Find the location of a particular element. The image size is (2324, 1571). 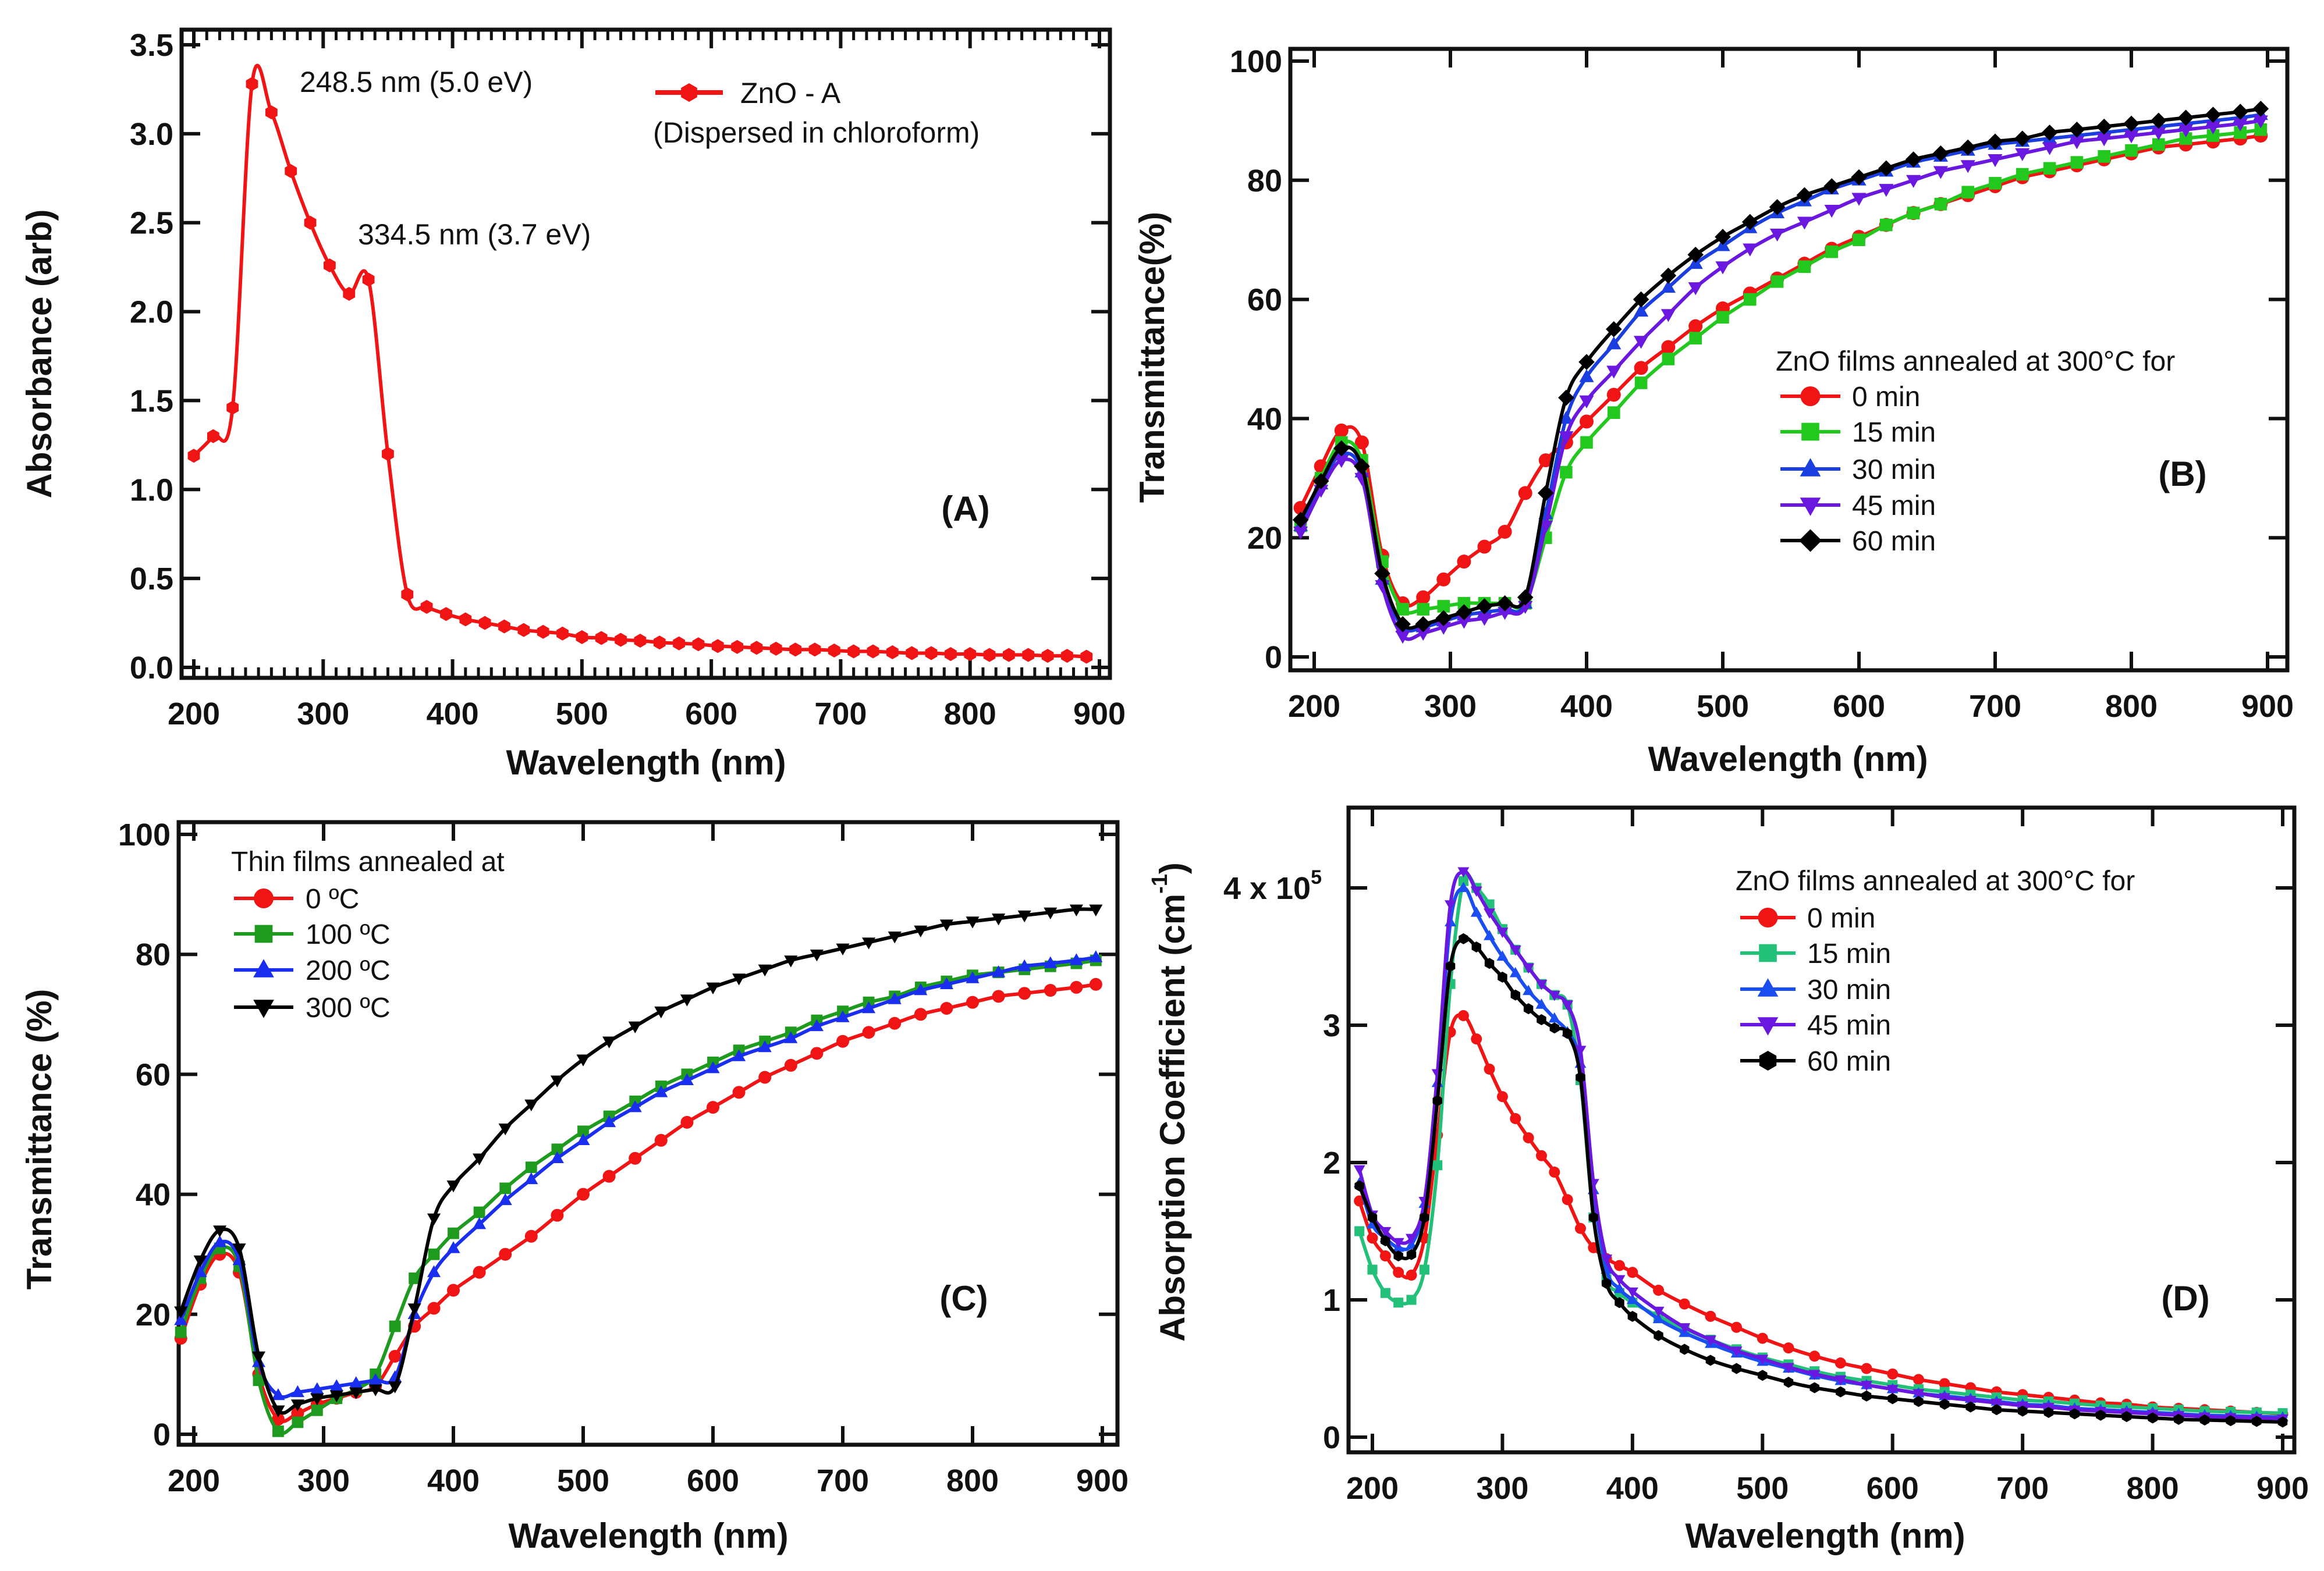

y-tick-label: 1.0 is located at coordinates (151, 489).